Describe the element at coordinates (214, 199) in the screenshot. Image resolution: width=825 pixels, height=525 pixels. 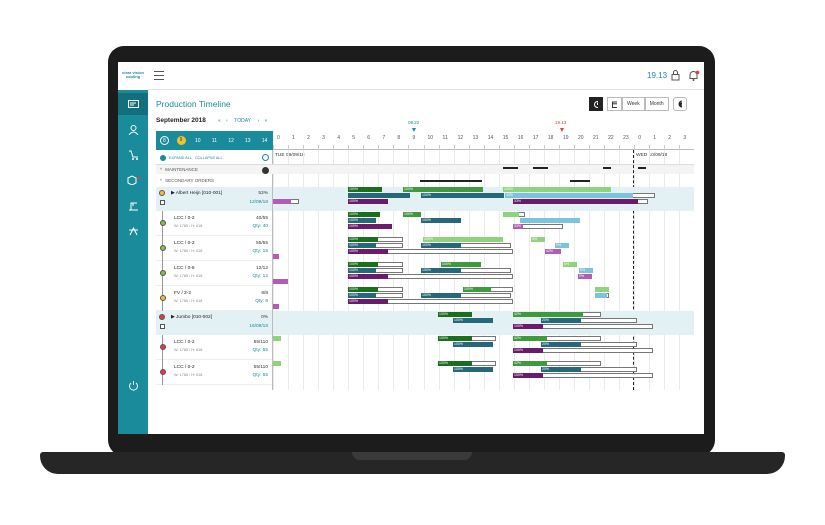
I see `order-row: ▶ Albert Heijn [010-001] 53% 12/09/18` at that location.